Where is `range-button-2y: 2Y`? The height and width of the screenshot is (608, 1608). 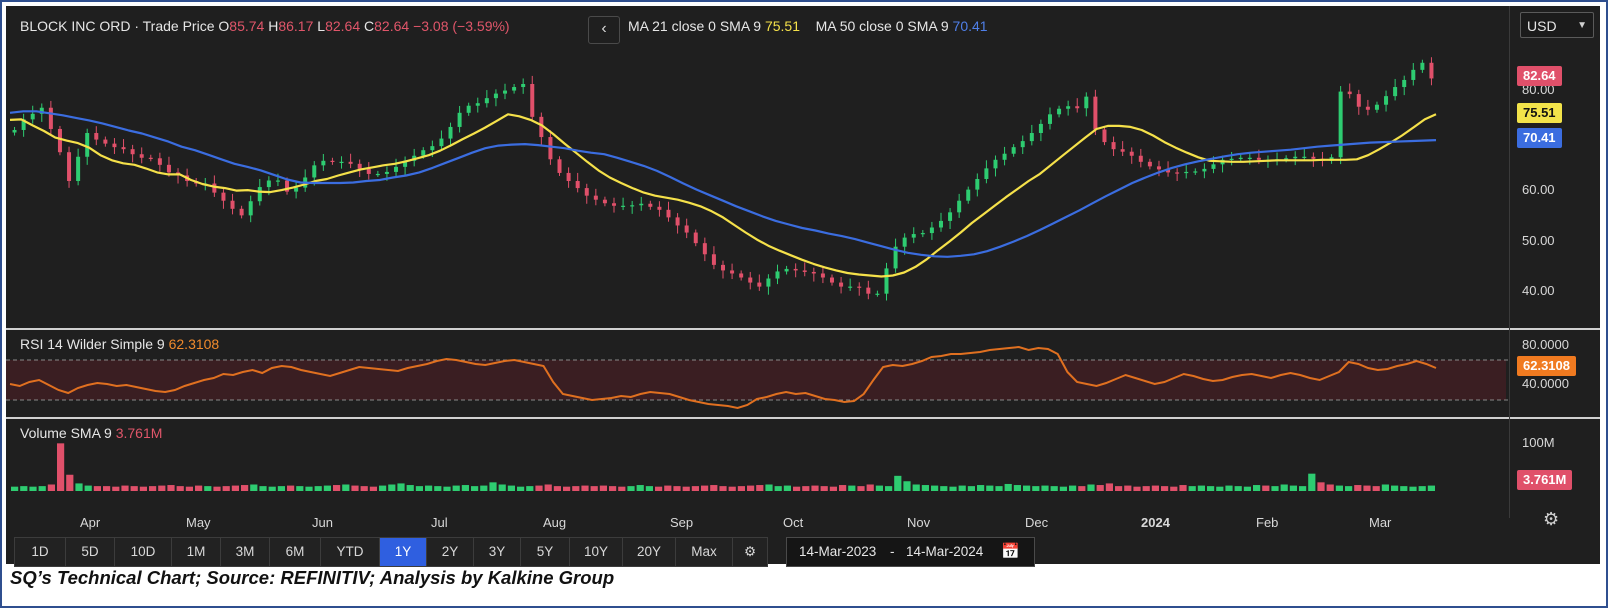 range-button-2y: 2Y is located at coordinates (450, 552).